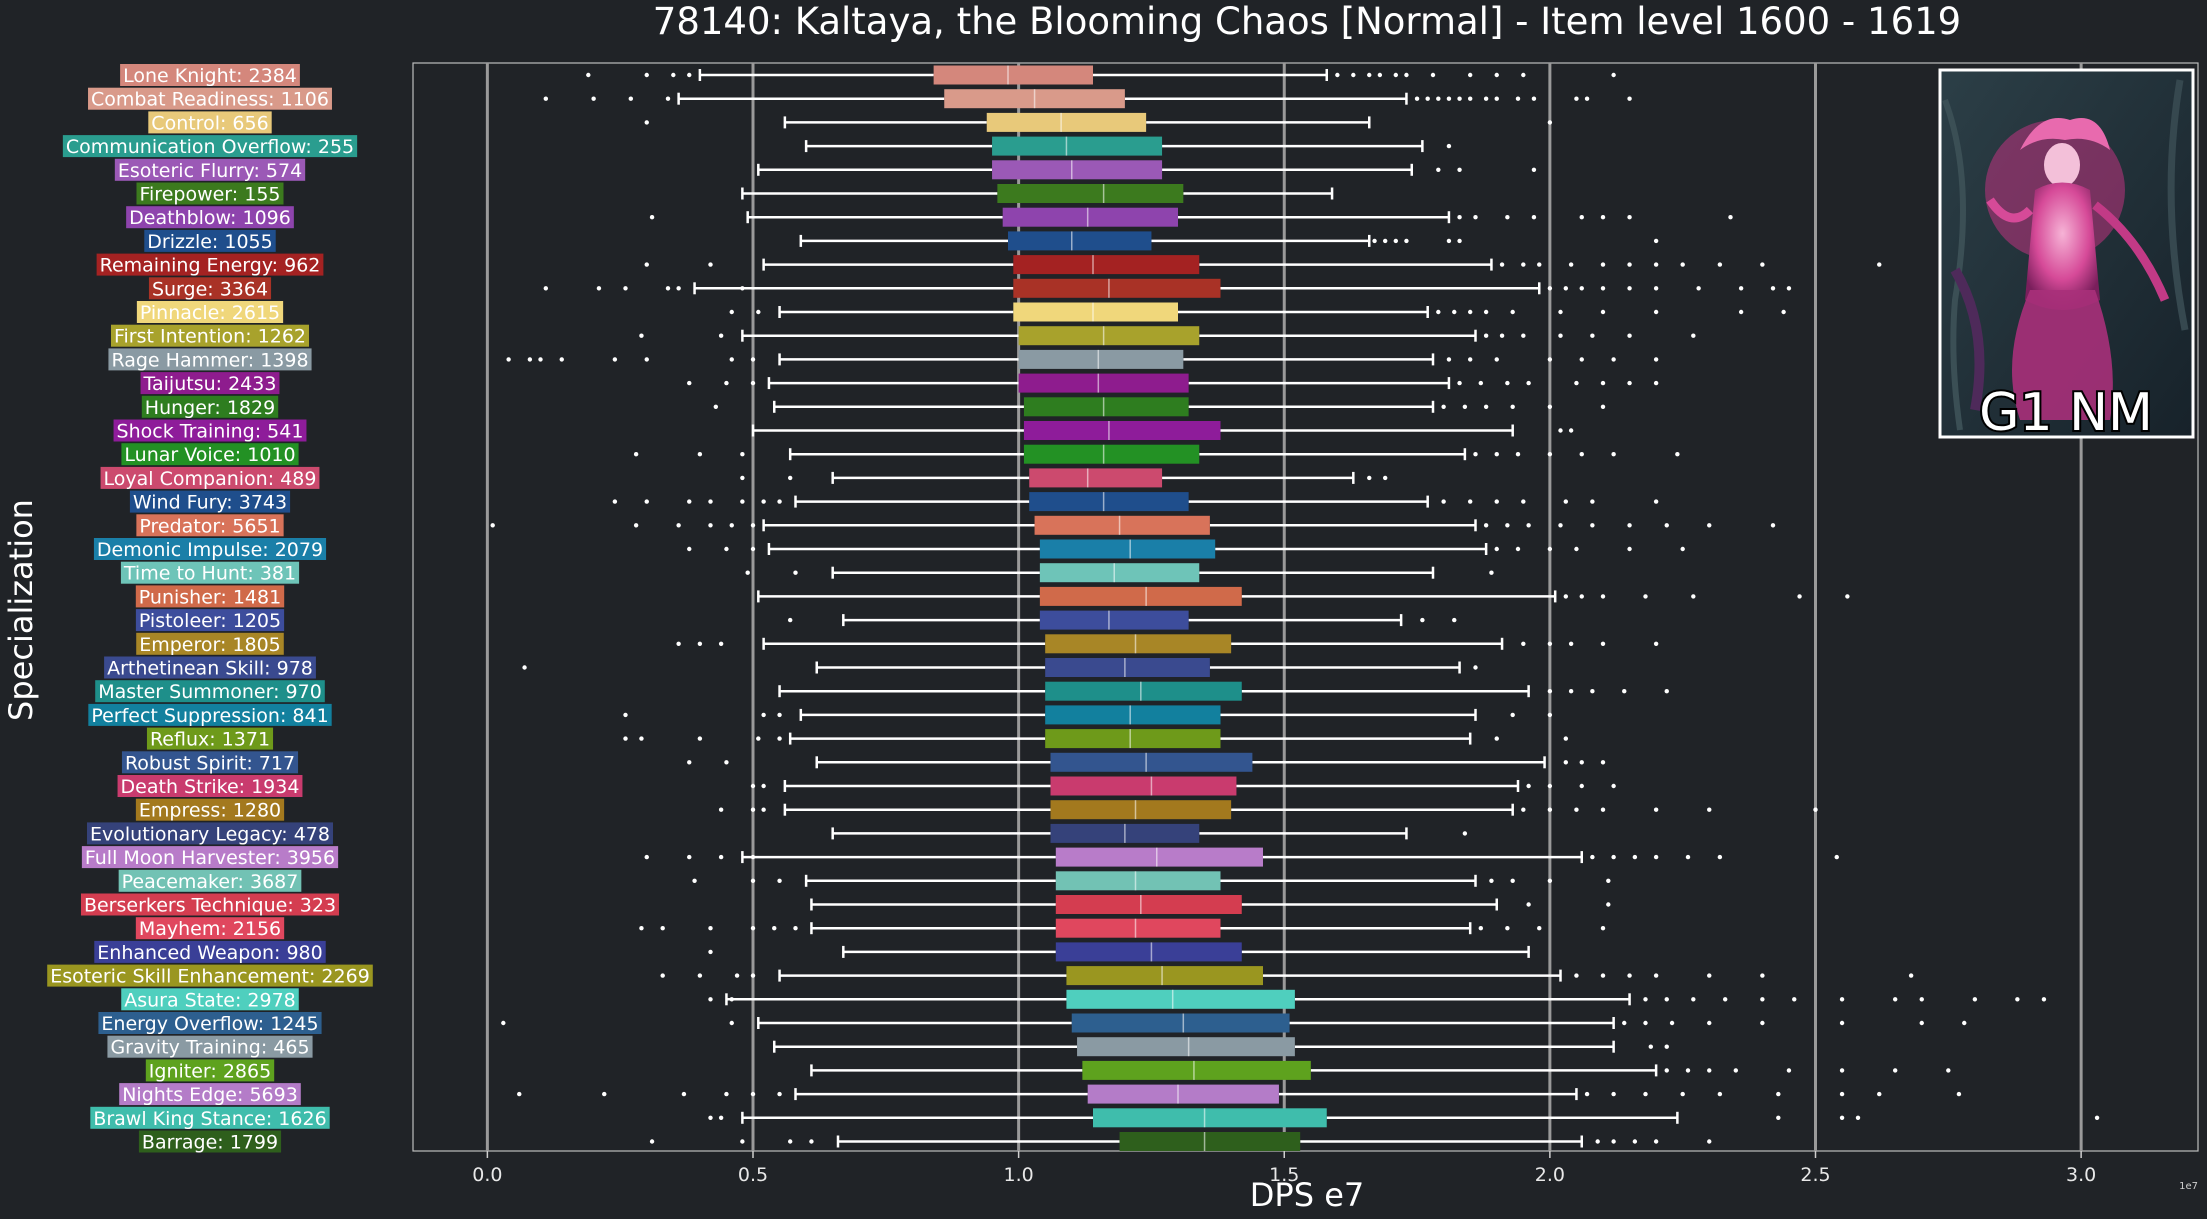  What do you see at coordinates (210, 906) in the screenshot?
I see `specialization-label: Berserkers Technique: 323` at bounding box center [210, 906].